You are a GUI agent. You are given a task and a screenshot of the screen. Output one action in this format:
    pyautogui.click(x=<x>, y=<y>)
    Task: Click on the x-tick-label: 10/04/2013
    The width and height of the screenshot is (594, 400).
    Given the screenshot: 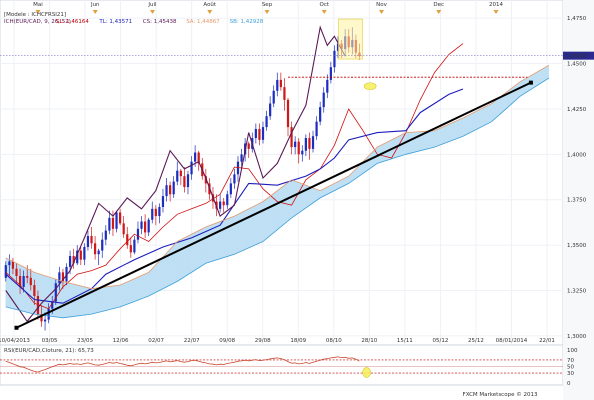 What is the action you would take?
    pyautogui.click(x=15, y=341)
    